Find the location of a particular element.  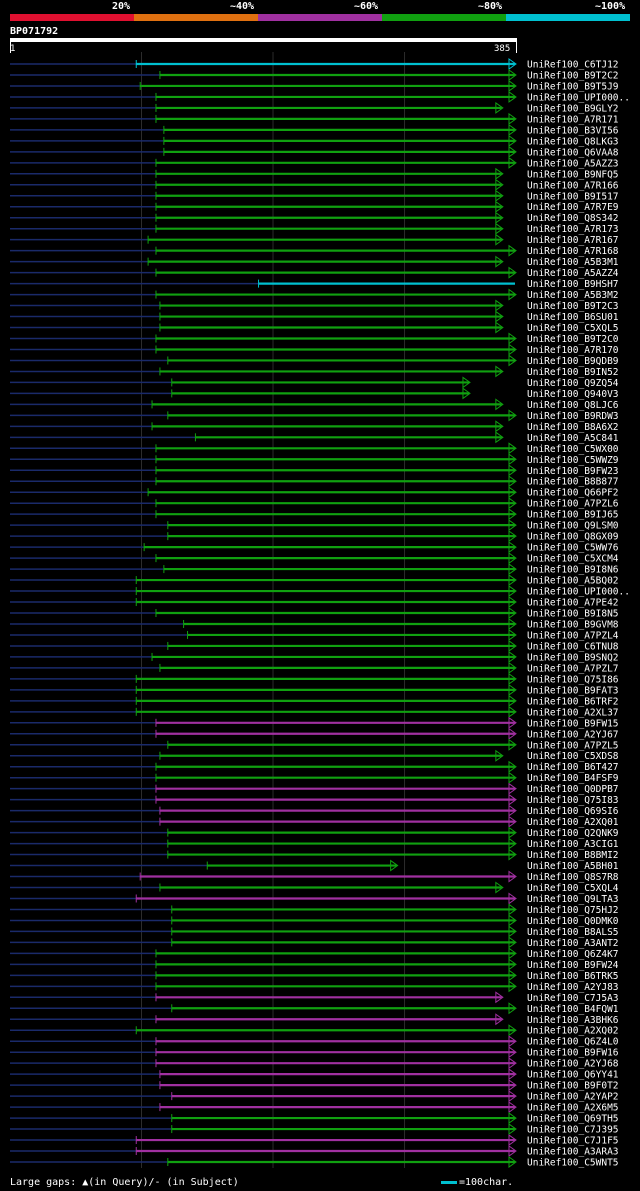

hit-label: UniRef100_A2YJ68 is located at coordinates (573, 1064).